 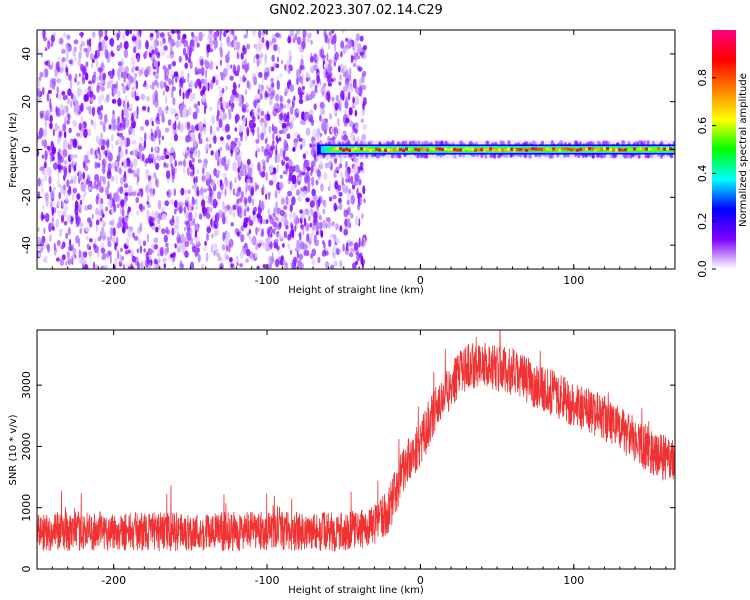 I want to click on colorbar-label: Normalized spectral amplitude, so click(x=743, y=150).